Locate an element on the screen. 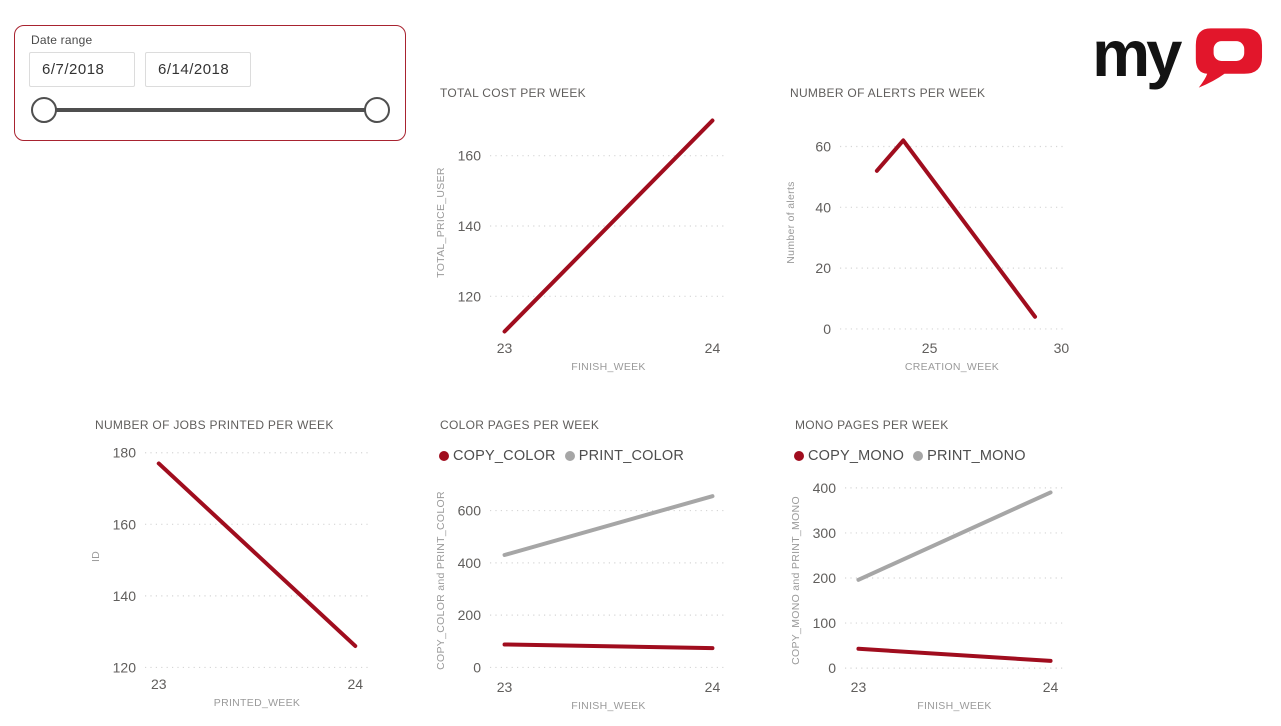 This screenshot has width=1281, height=726. start-date-input is located at coordinates (82, 69).